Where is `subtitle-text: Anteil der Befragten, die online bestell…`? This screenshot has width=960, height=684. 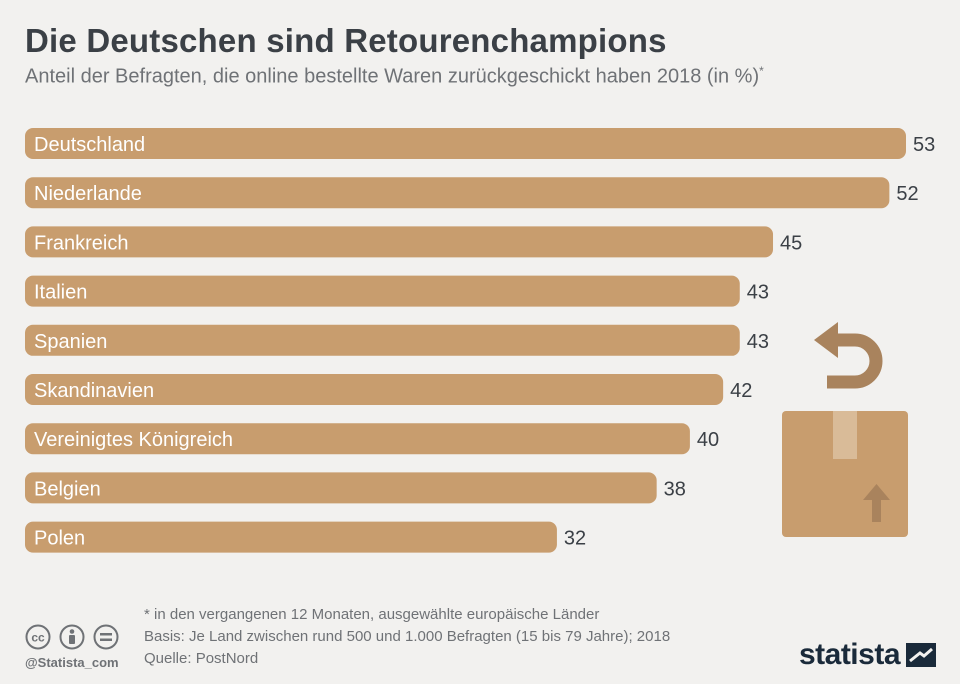 subtitle-text: Anteil der Befragten, die online bestell… is located at coordinates (392, 76).